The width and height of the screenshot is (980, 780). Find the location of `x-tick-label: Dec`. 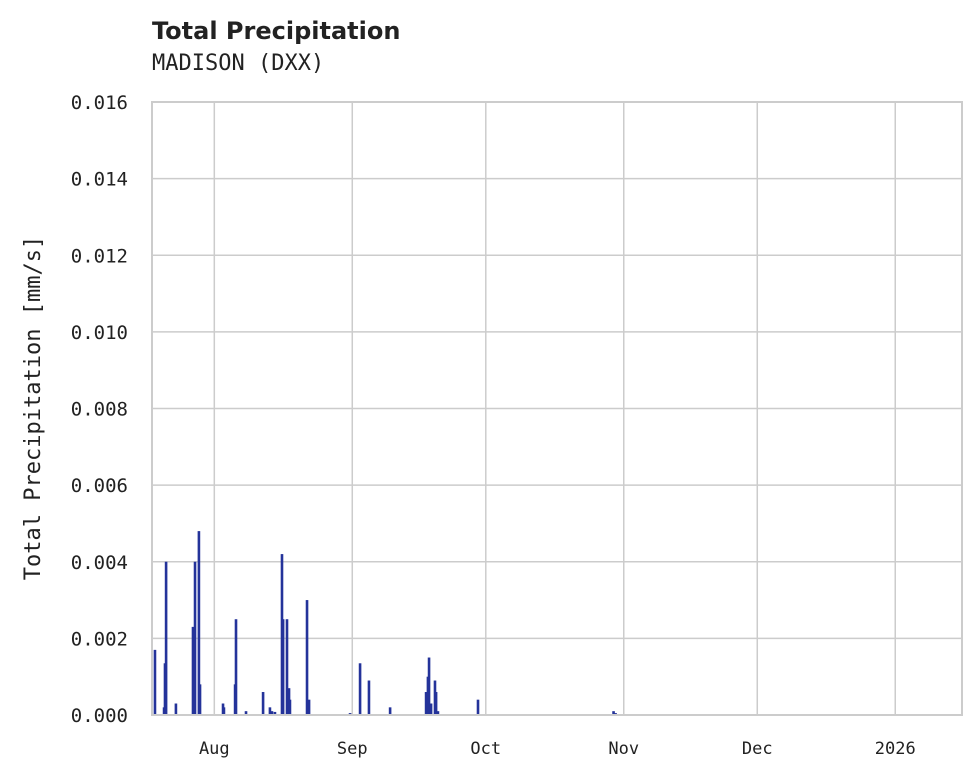

x-tick-label: Dec is located at coordinates (757, 749).